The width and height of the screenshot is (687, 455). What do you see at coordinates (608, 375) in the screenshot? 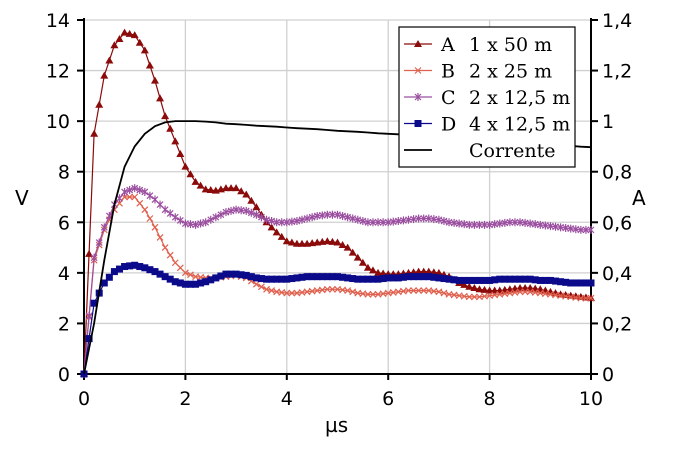
I see `y2-tick-label: 0` at bounding box center [608, 375].